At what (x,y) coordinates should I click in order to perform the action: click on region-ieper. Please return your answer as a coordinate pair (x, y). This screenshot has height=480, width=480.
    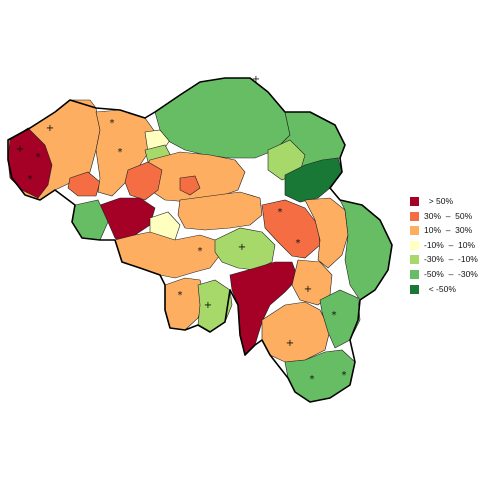
    Looking at the image, I should click on (30, 163).